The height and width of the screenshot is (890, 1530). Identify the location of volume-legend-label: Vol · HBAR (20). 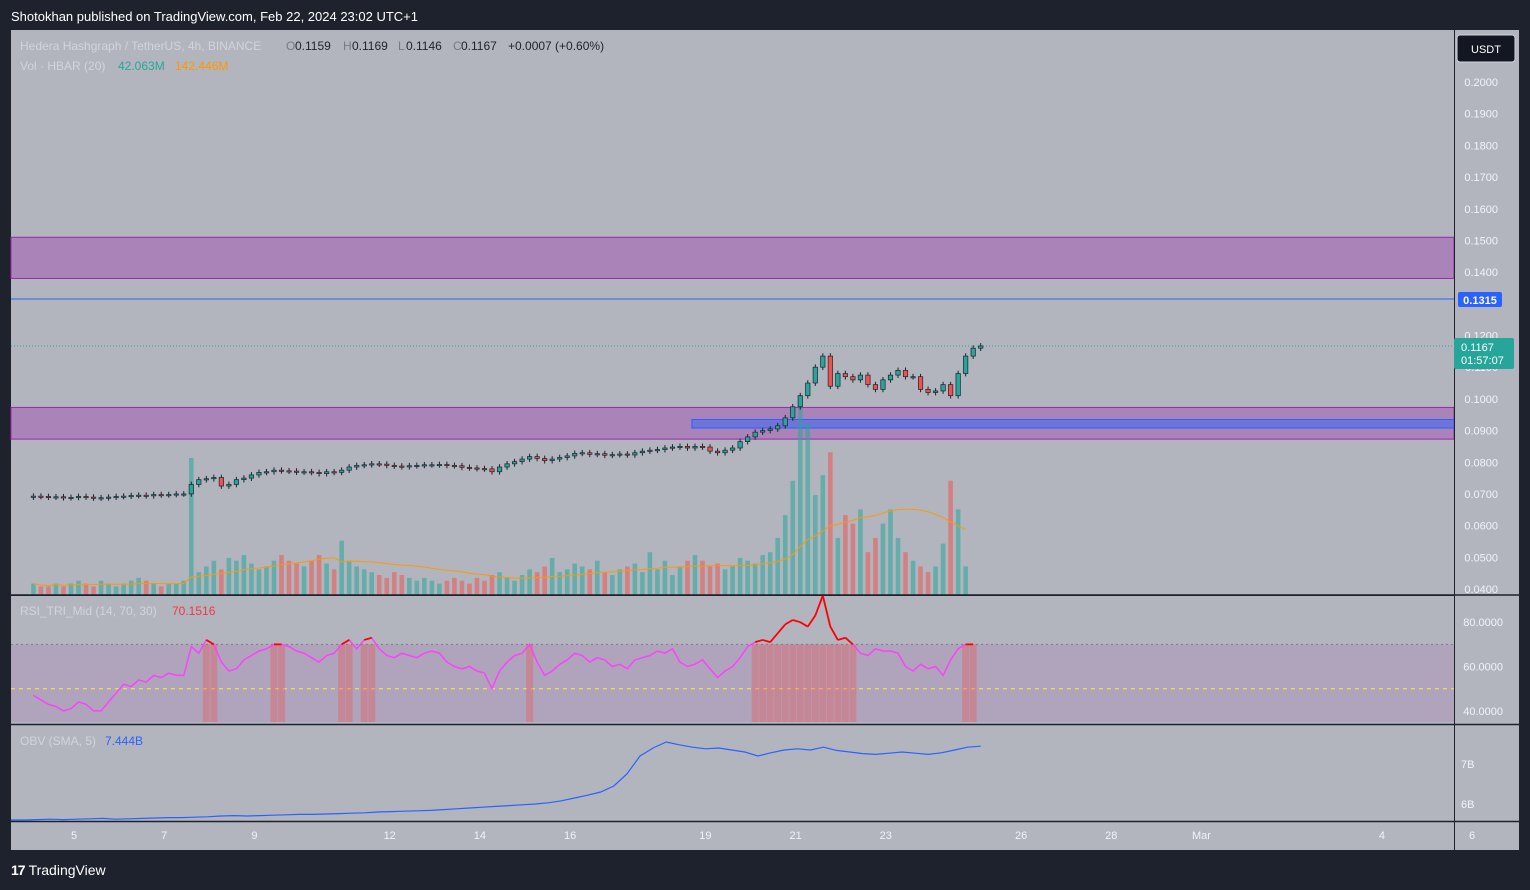
(62, 66).